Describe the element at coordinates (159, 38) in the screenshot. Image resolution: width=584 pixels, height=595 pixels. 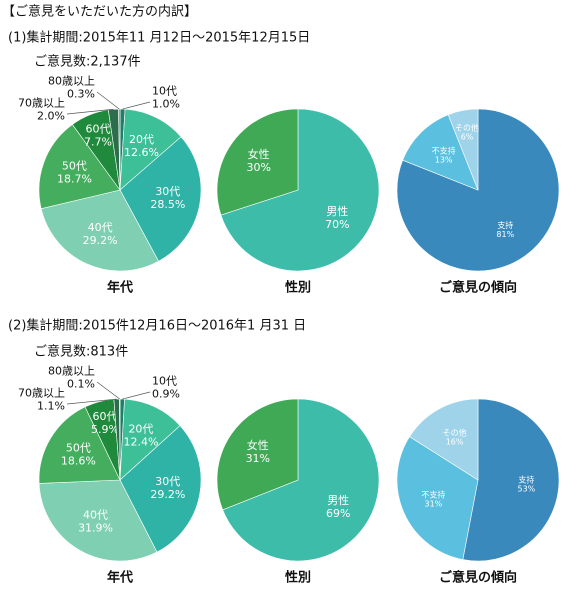
I see `period: (1)集計期間:2015年11 月12日～2015年12月15日` at that location.